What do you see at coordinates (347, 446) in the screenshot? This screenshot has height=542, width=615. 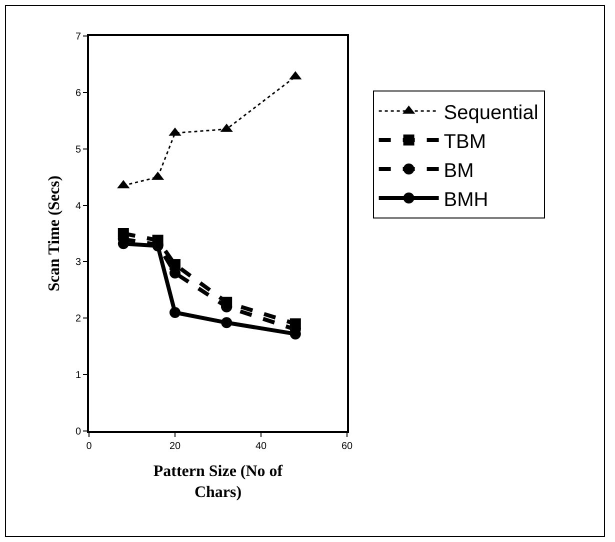 I see `x-tick-label: 60` at bounding box center [347, 446].